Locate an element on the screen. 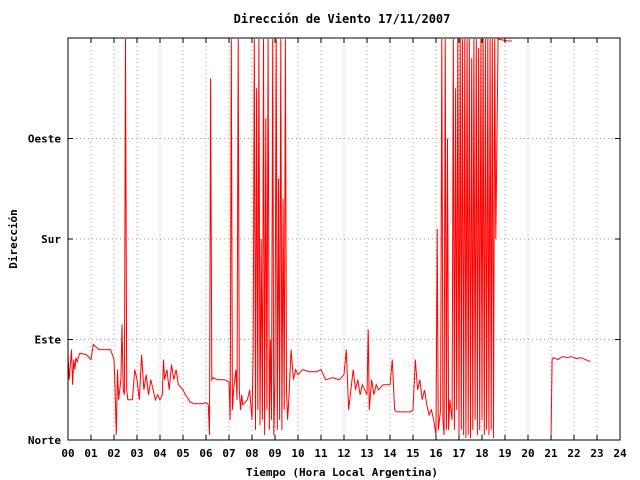  x-tick-label: 13 is located at coordinates (366, 453).